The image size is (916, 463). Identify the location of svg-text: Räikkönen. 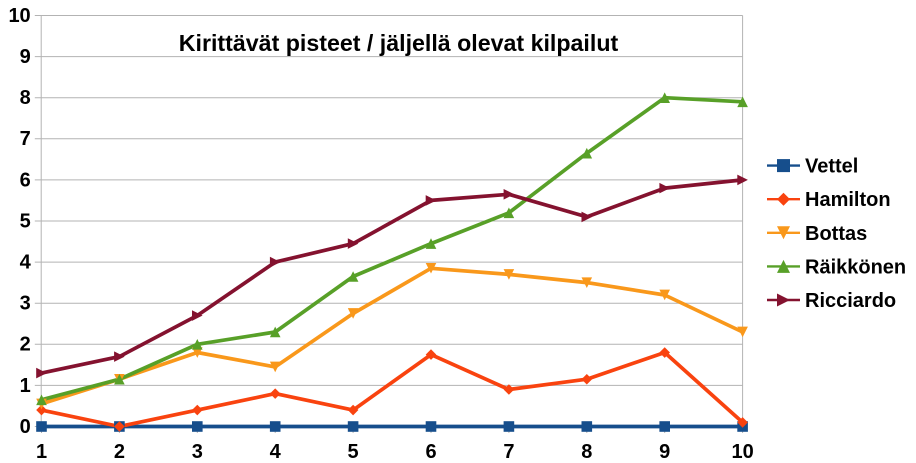
(855, 267).